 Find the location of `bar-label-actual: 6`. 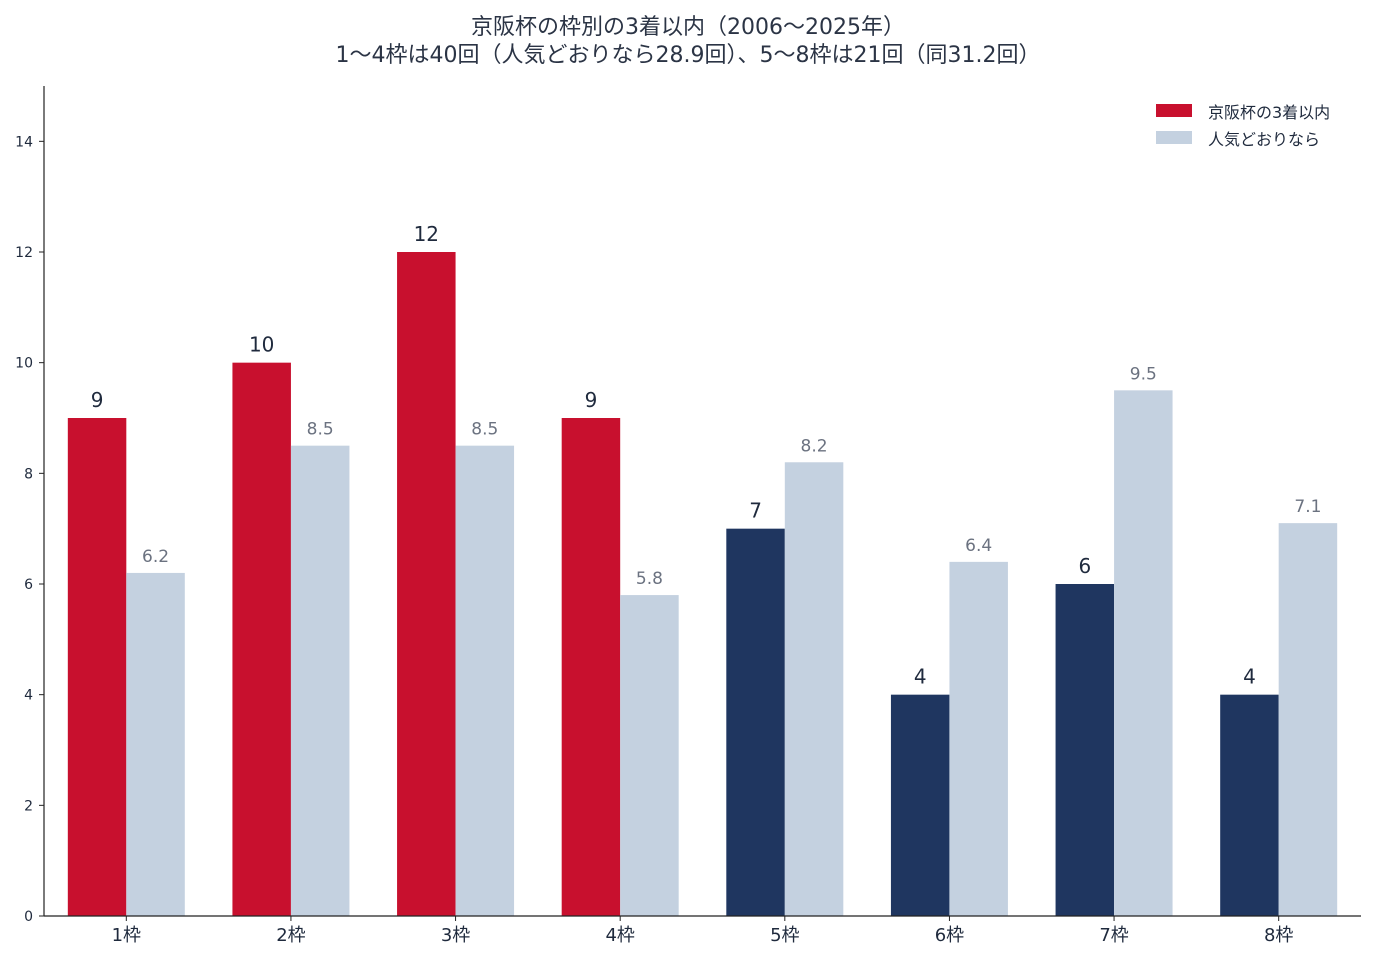

bar-label-actual: 6 is located at coordinates (1084, 566).